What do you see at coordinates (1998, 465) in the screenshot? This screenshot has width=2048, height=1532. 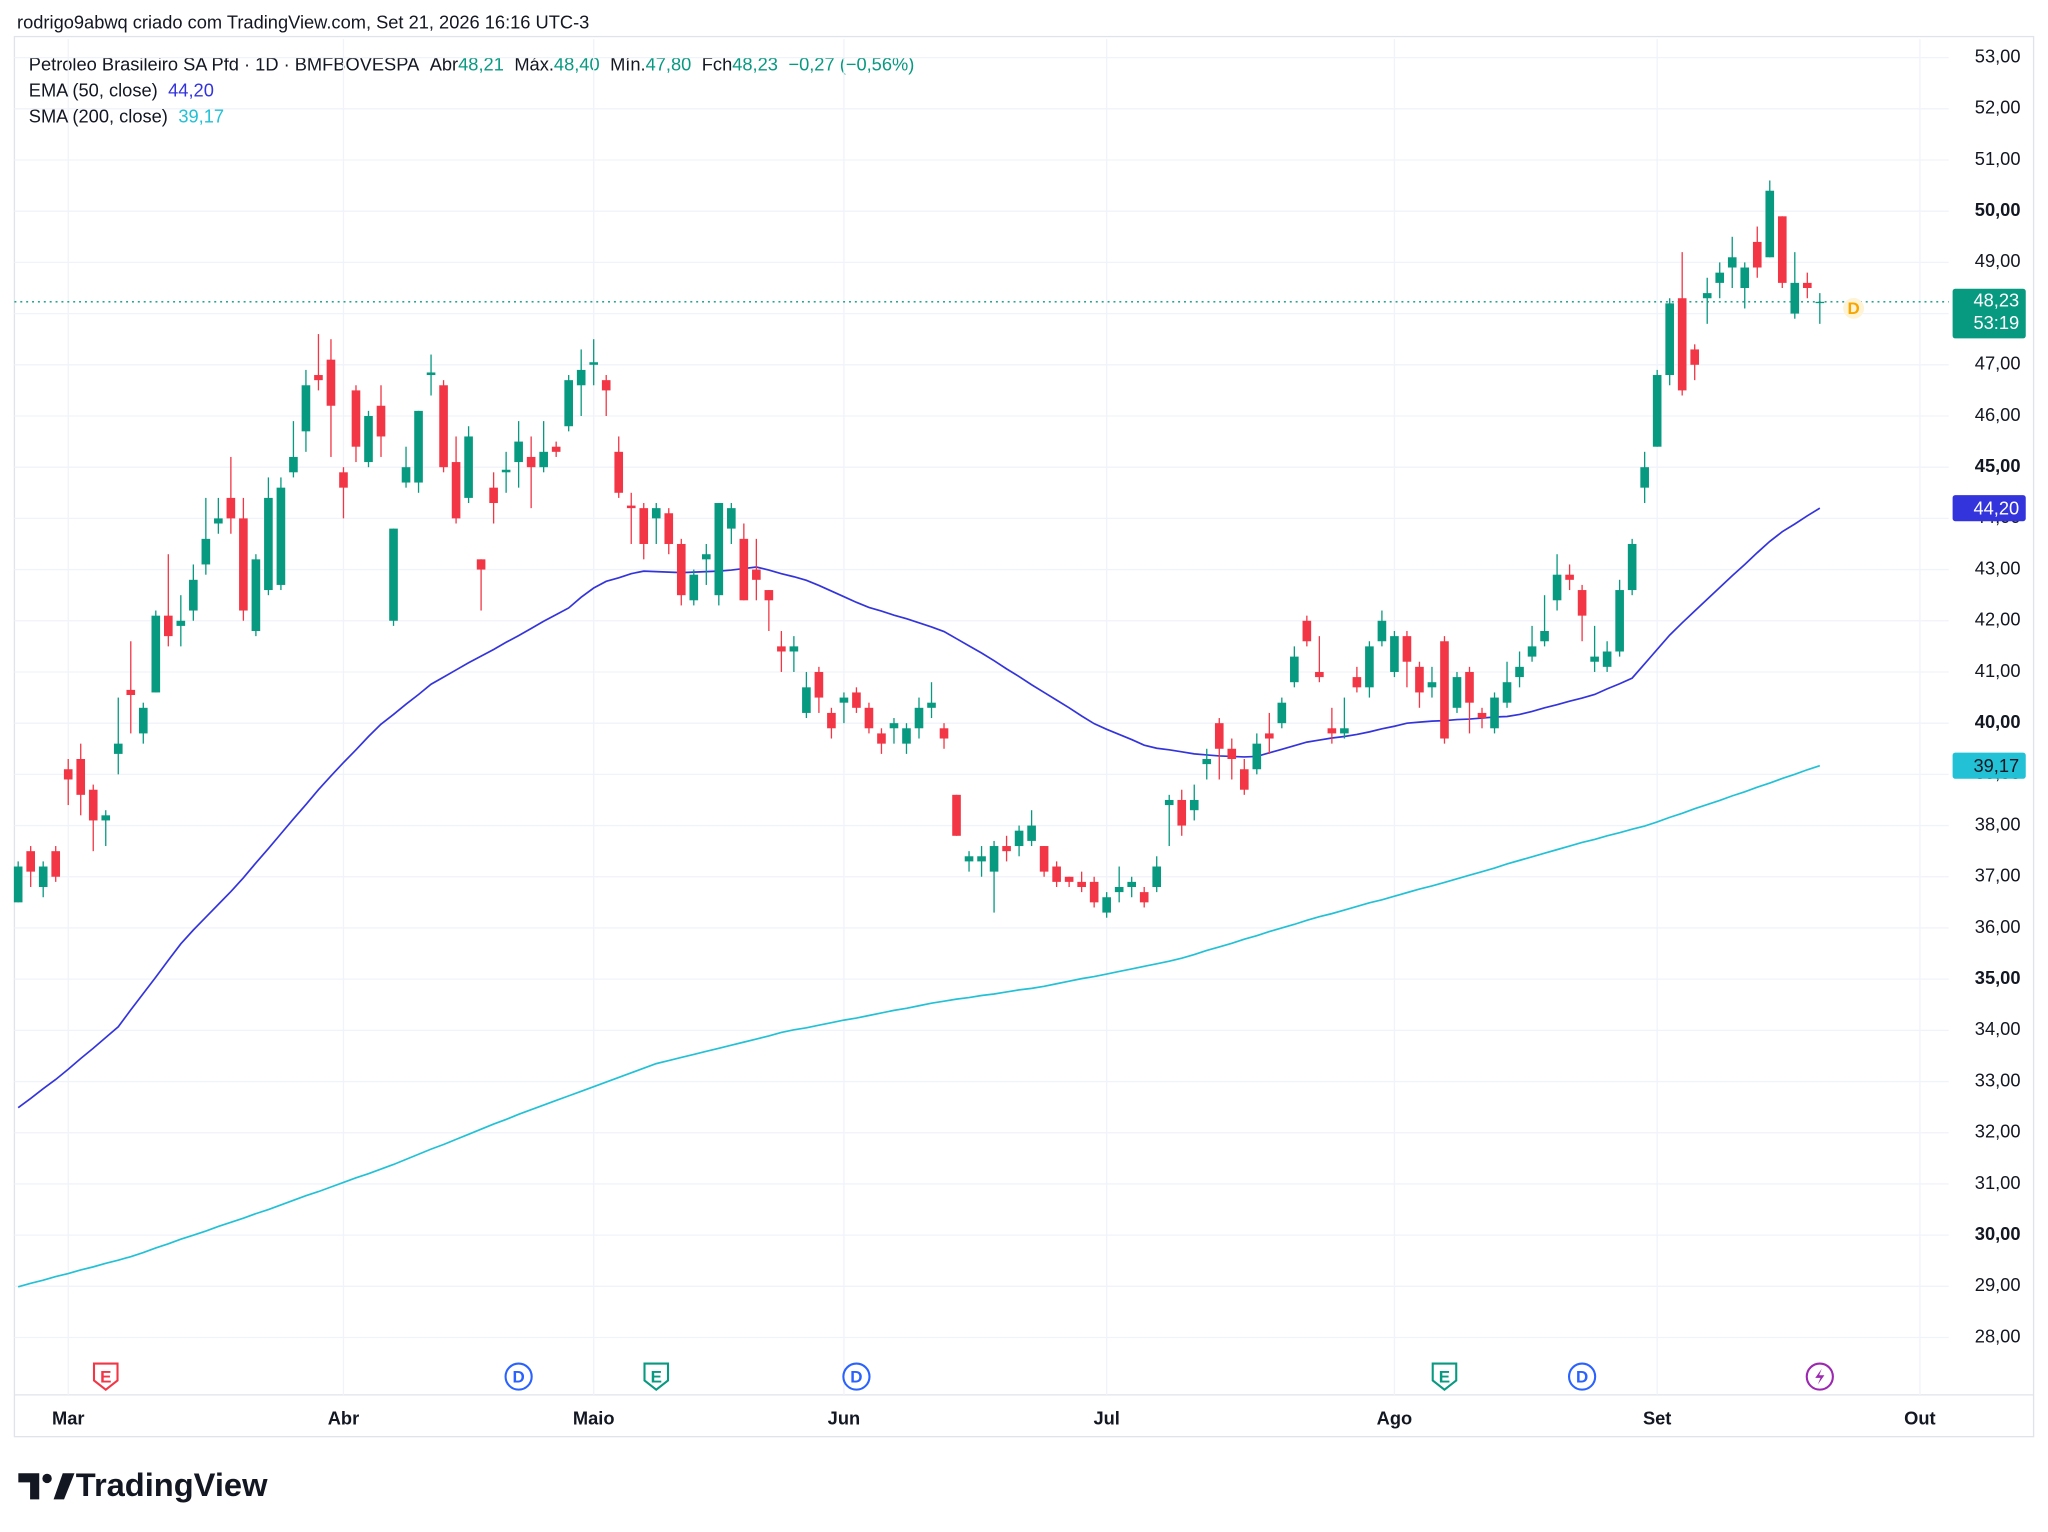 I see `y-tick-label: 45,00` at bounding box center [1998, 465].